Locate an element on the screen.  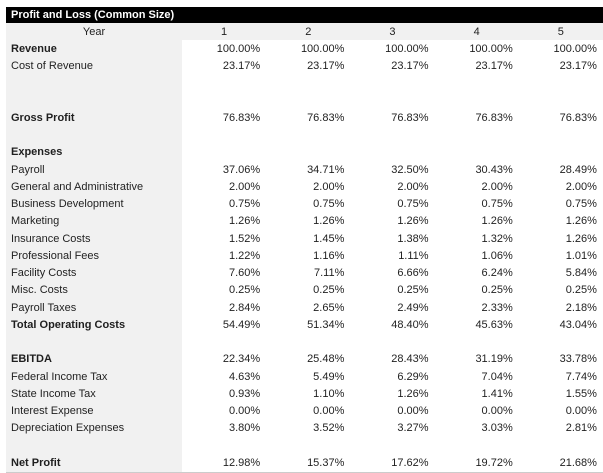
year-column-1: 1 is located at coordinates (224, 32).